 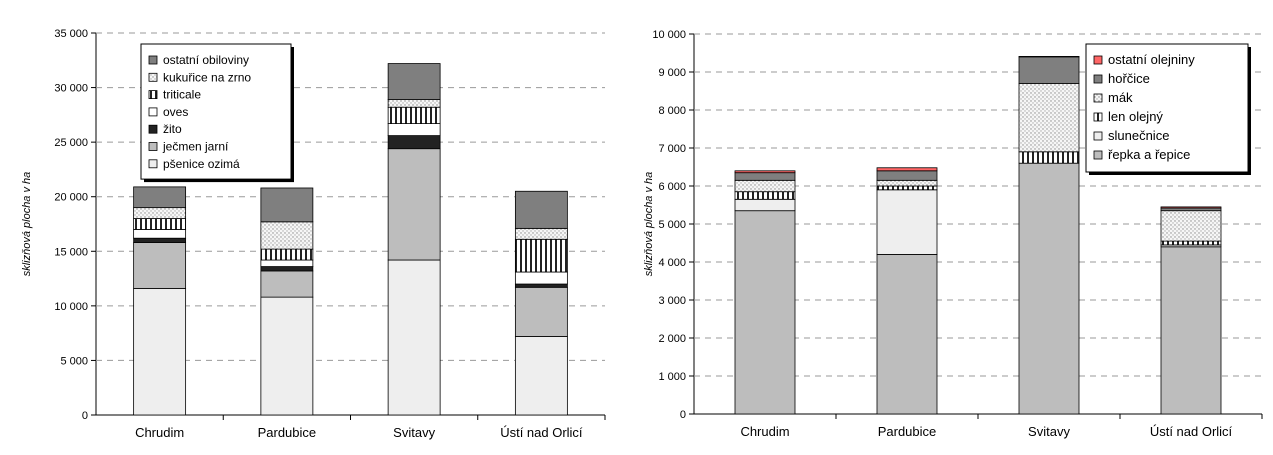 I want to click on legend-label-psenice-ozima: pšenice ozimá, so click(x=201, y=164).